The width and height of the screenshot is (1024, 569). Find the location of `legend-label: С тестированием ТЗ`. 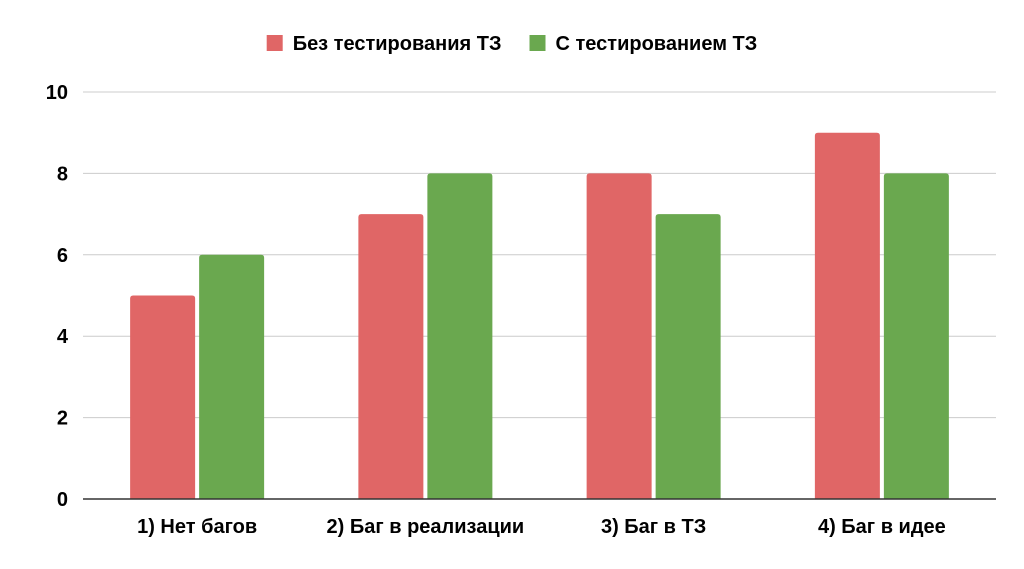

legend-label: С тестированием ТЗ is located at coordinates (657, 44).